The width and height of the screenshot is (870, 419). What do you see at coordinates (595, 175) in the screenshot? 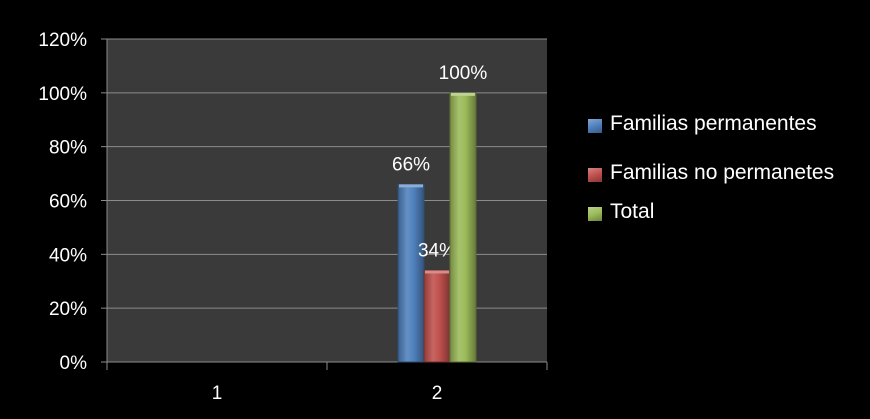
I see `legend-swatch-familias-no-permanetes` at bounding box center [595, 175].